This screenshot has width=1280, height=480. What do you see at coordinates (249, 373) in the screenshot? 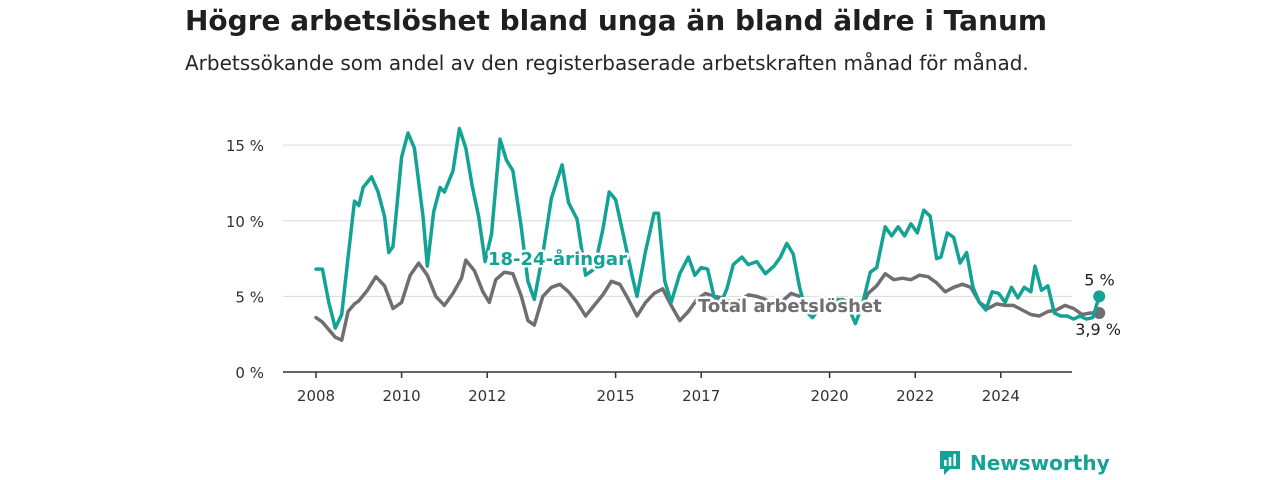
I see `y-tick-label: 0 %` at bounding box center [249, 373].